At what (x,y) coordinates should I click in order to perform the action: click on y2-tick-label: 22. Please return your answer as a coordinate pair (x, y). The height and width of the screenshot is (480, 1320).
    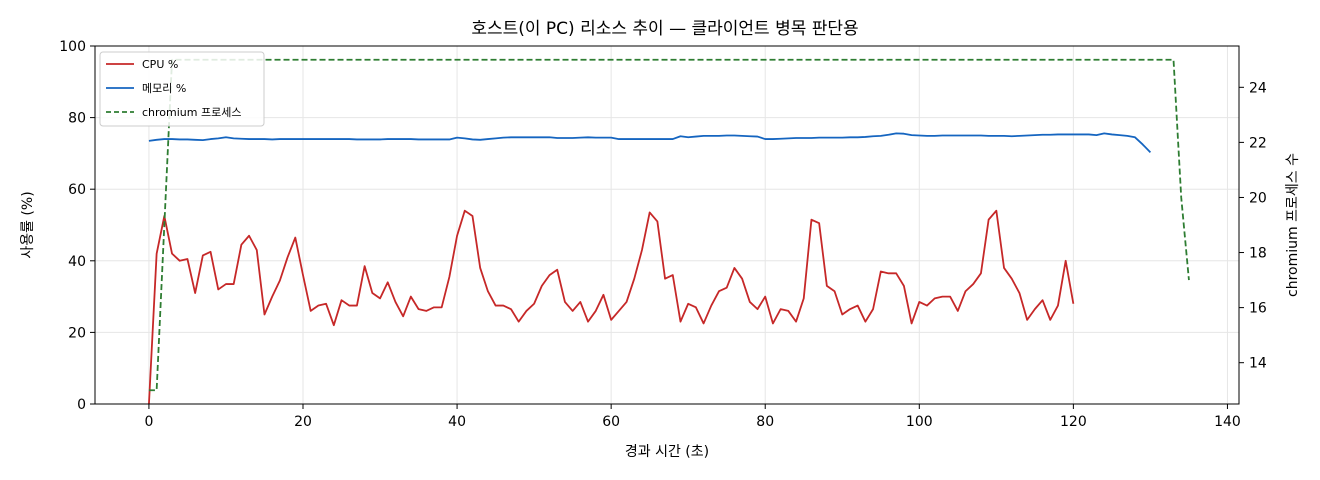
    Looking at the image, I should click on (1258, 143).